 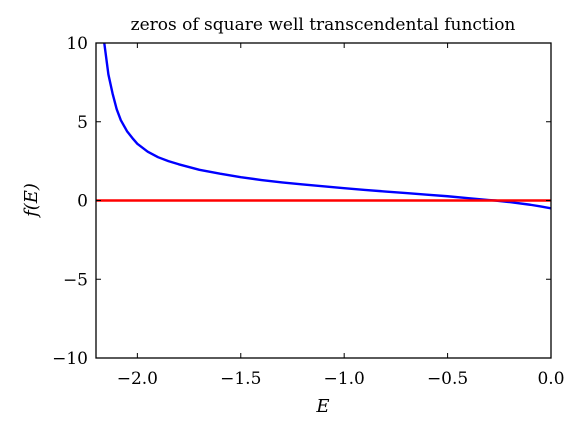 I want to click on y-tick-label: −10, so click(x=70, y=359).